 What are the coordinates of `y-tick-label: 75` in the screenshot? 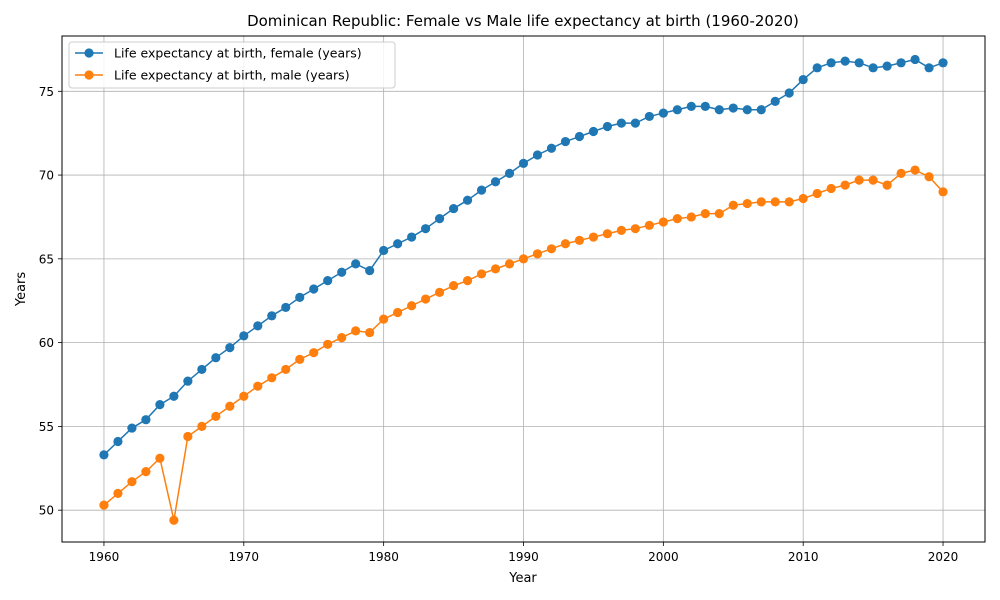 It's located at (46, 92).